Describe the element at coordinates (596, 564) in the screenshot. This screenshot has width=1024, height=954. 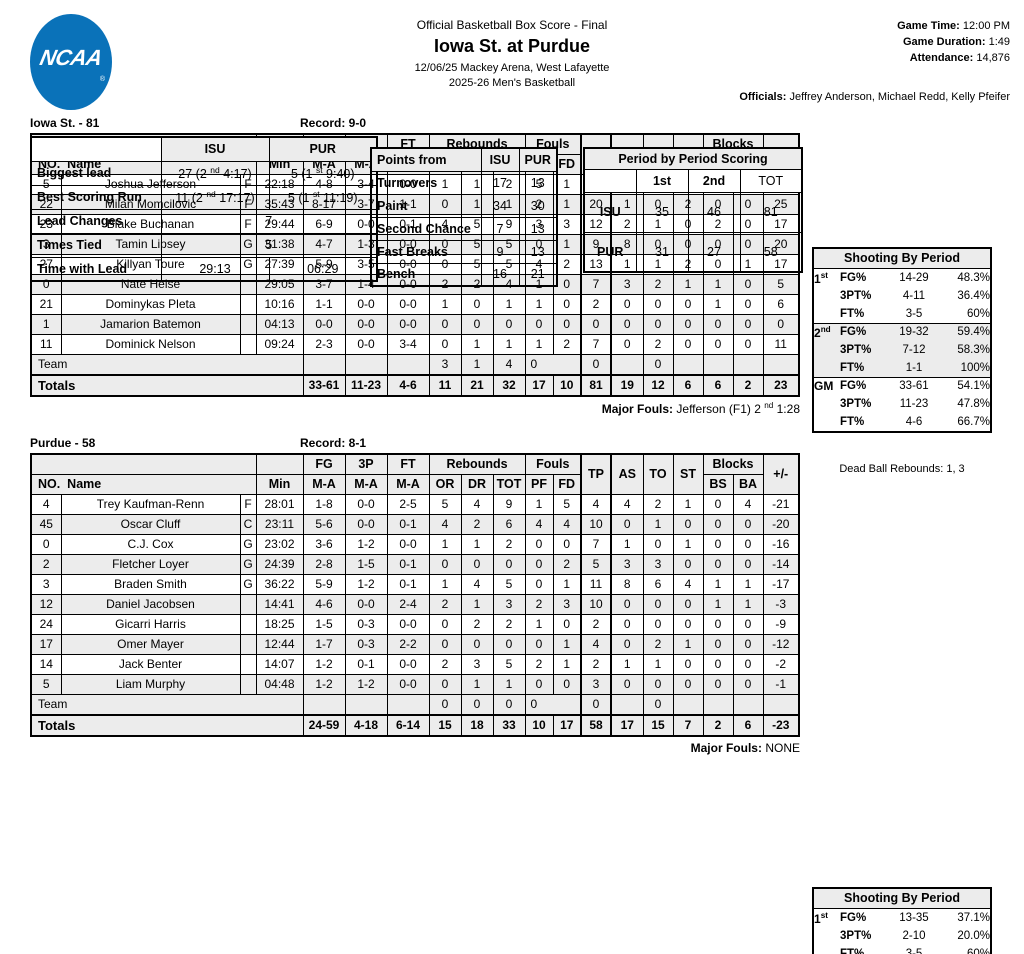
I see `player-points: 5` at that location.